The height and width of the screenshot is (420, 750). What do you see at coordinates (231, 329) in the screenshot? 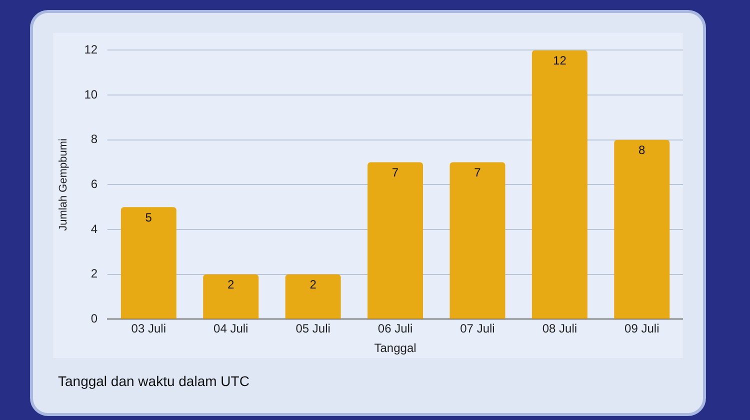
I see `x-tick-label: 04 Juli` at bounding box center [231, 329].